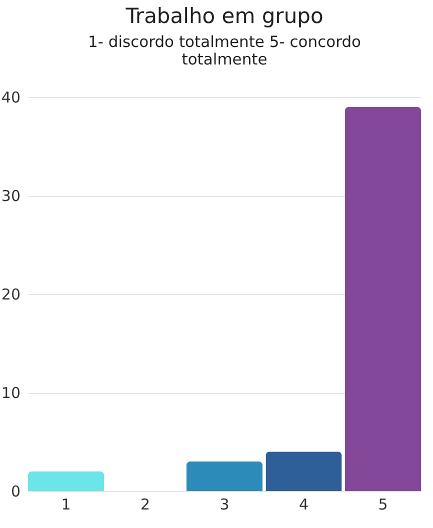 This screenshot has height=528, width=433. What do you see at coordinates (383, 505) in the screenshot?
I see `x-tick-label: 5` at bounding box center [383, 505].